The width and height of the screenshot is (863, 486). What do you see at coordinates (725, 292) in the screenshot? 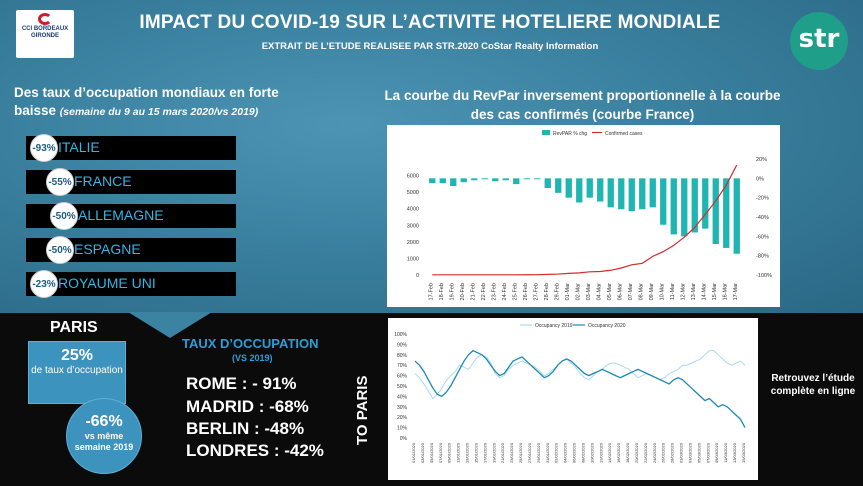
I see `x-tick-label: 16-Mar` at bounding box center [725, 292].